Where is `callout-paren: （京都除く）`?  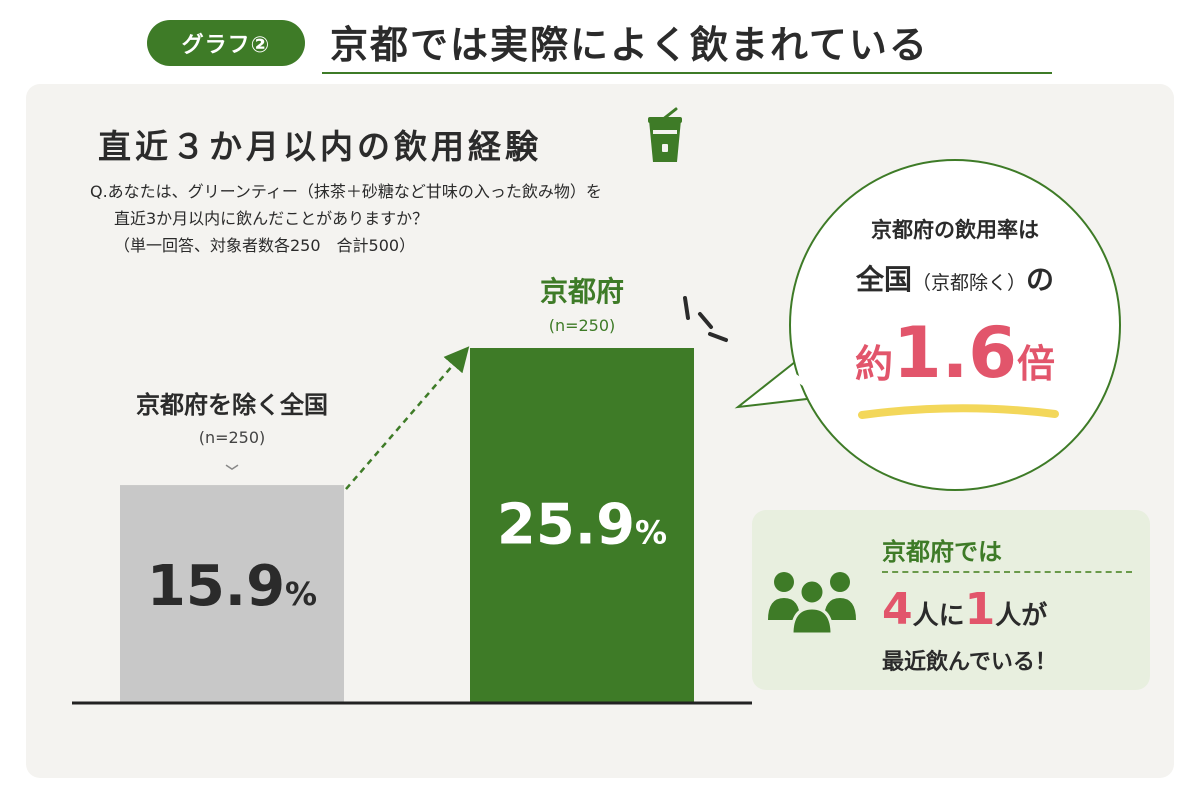 callout-paren: （京都除く） is located at coordinates (968, 283).